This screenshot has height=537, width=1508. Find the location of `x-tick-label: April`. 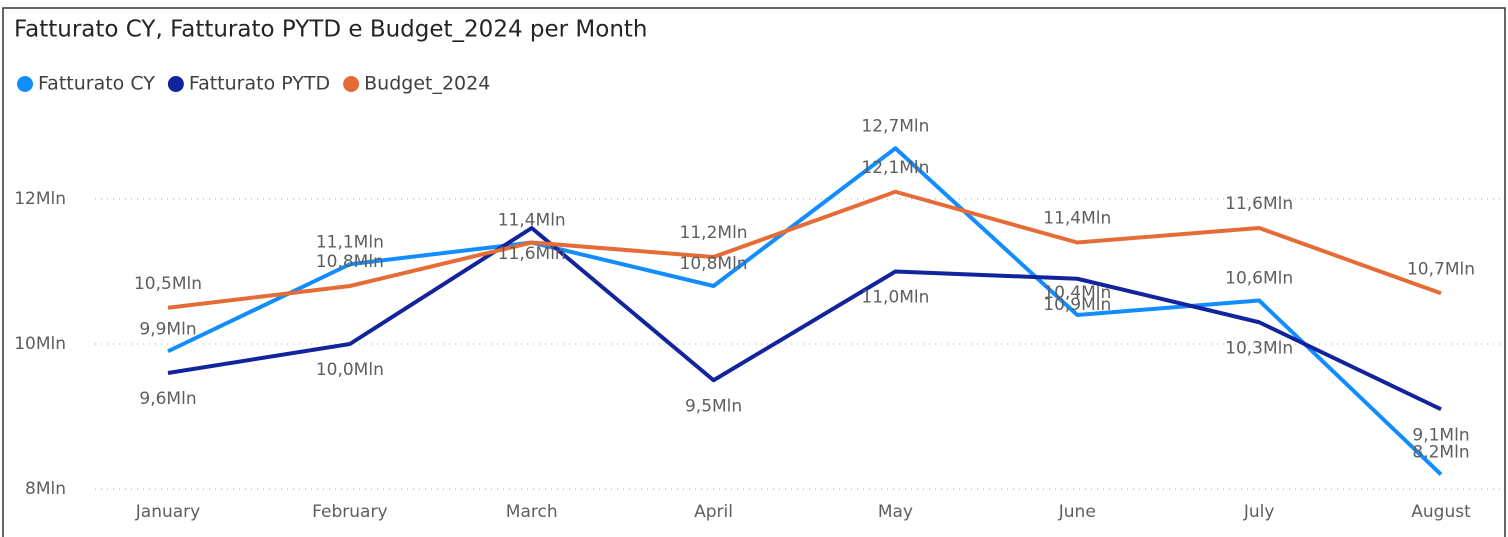

x-tick-label: April is located at coordinates (713, 512).